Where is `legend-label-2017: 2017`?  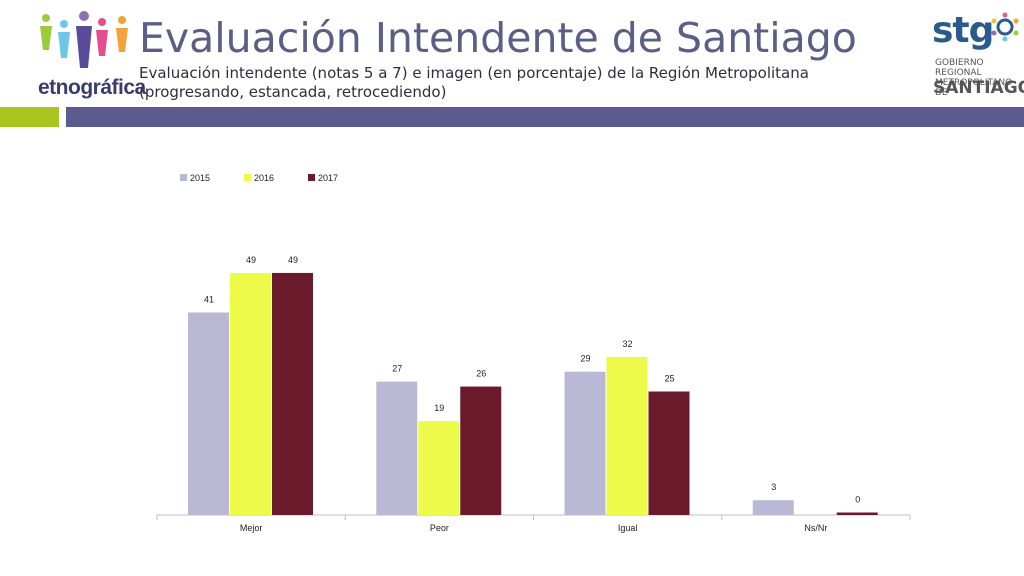 legend-label-2017: 2017 is located at coordinates (328, 178).